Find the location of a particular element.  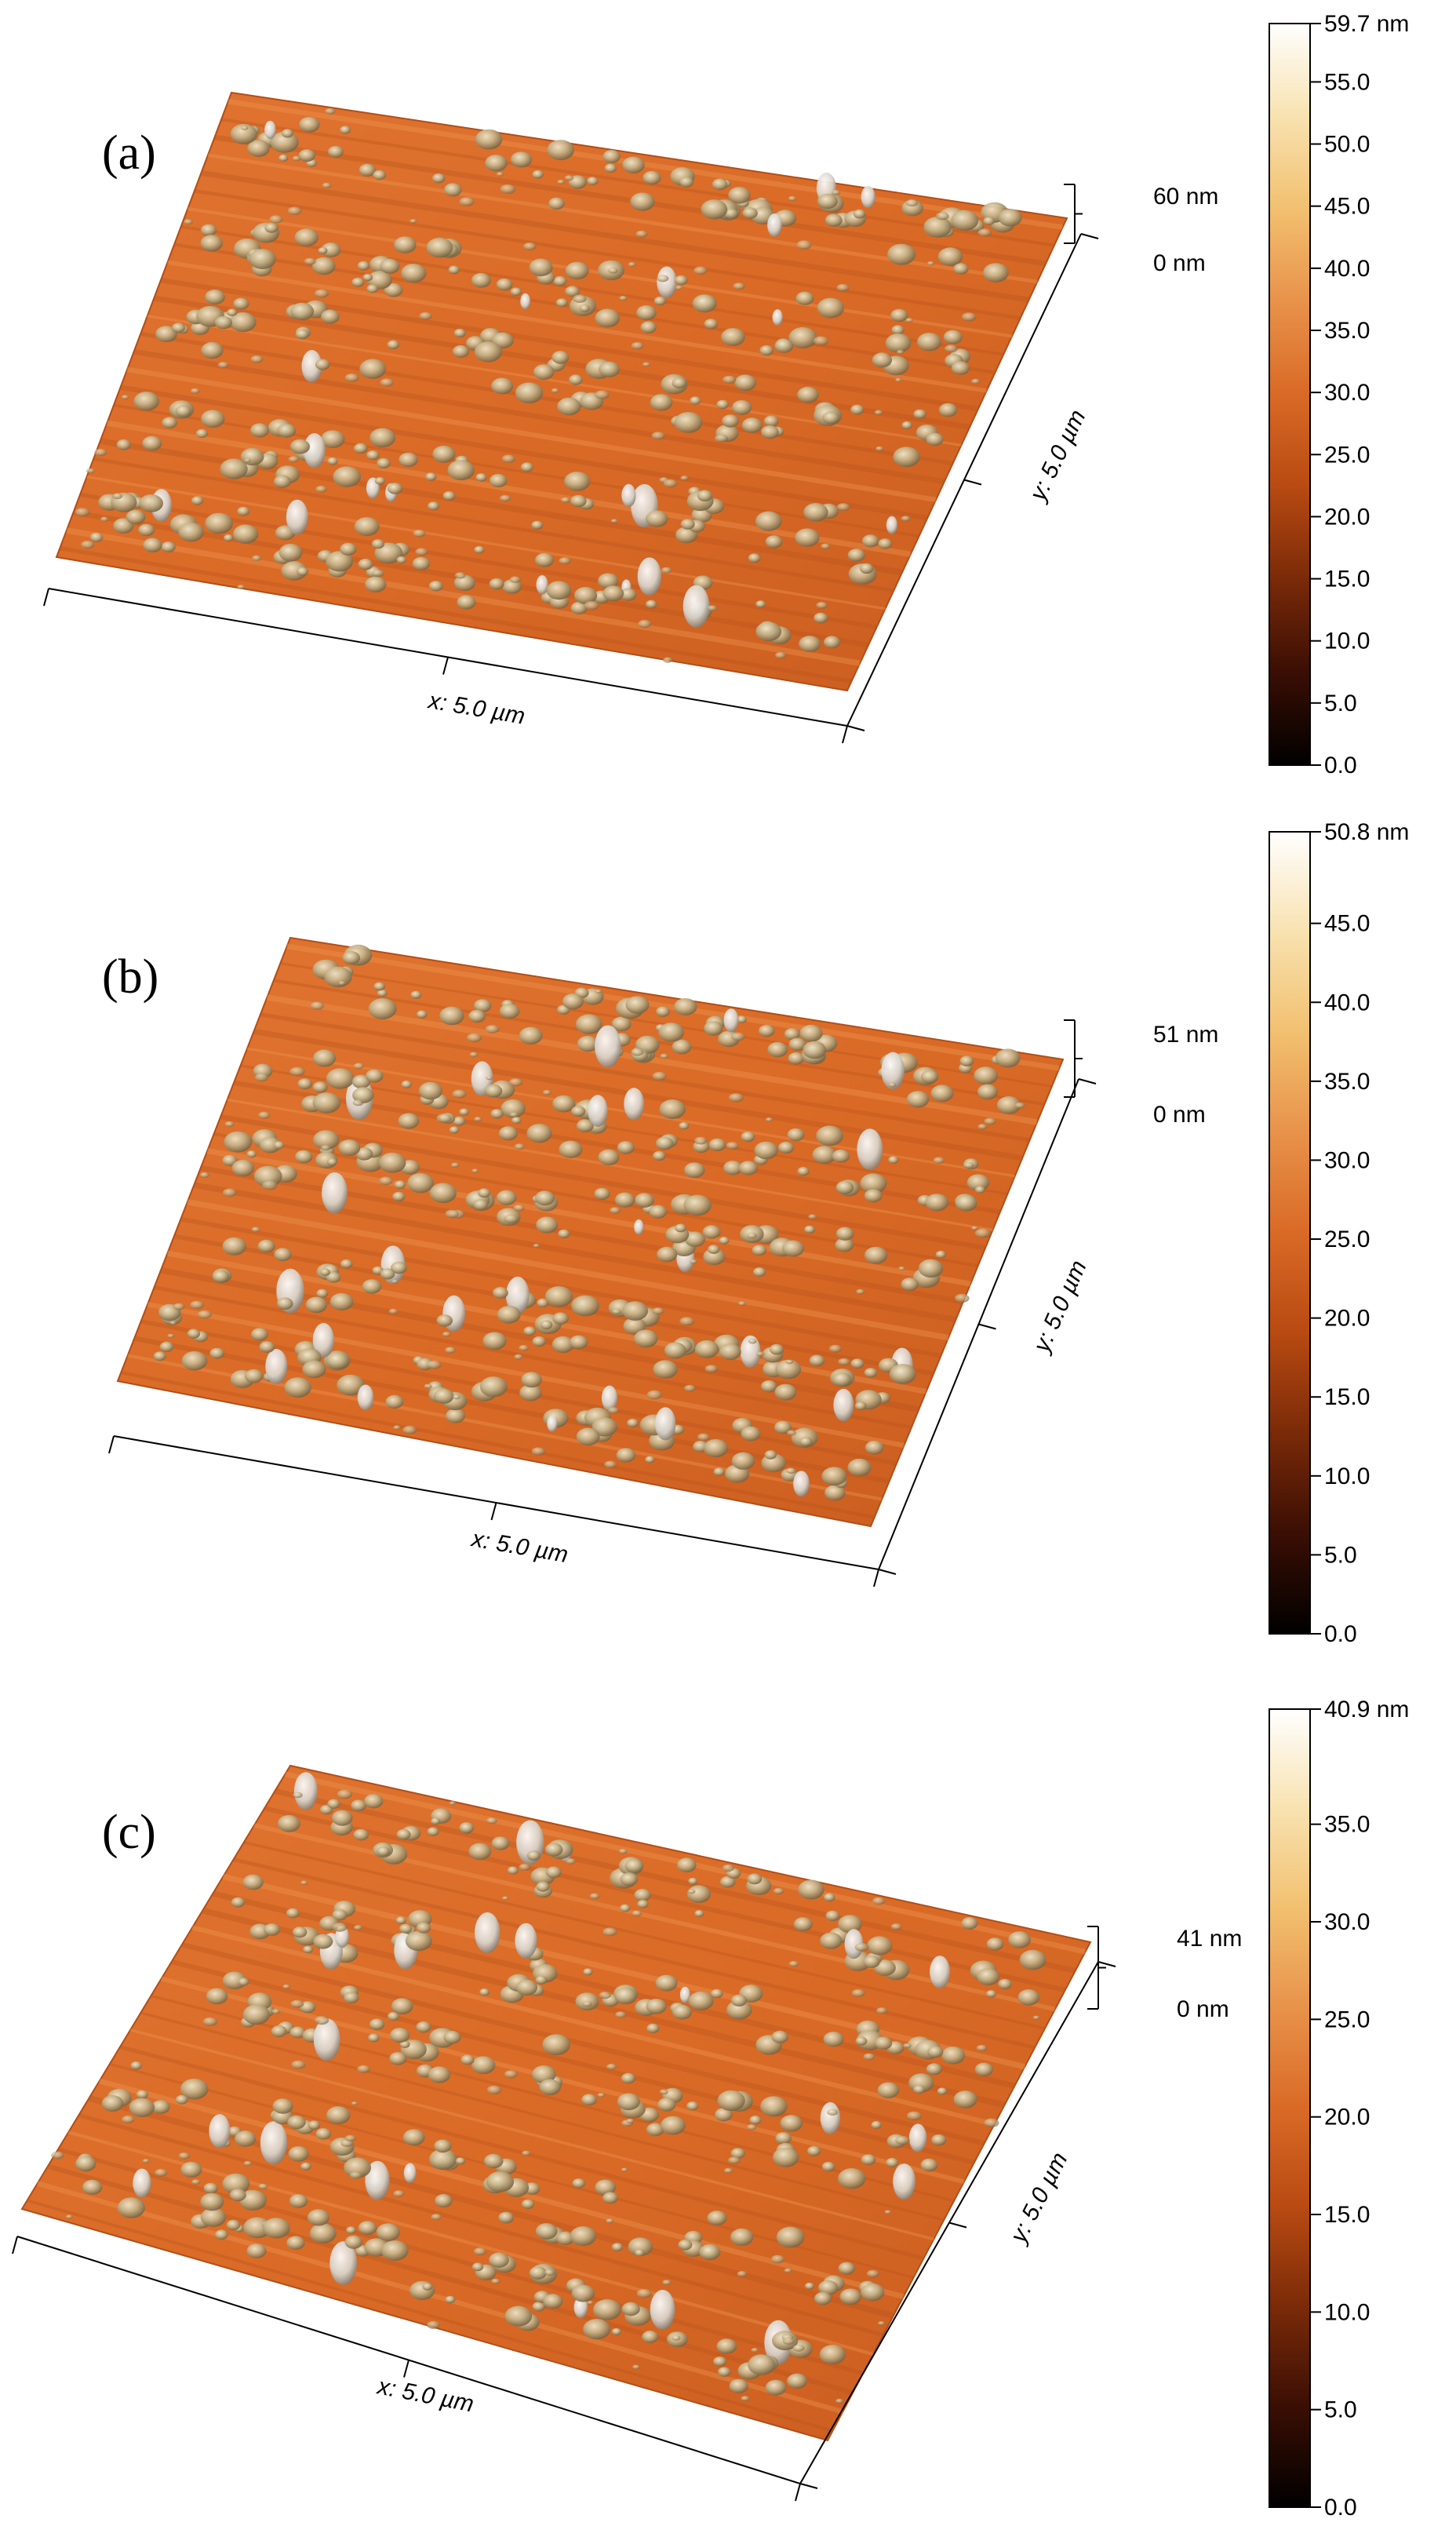

colorbar-tick-label: 50.0 is located at coordinates (1347, 145).